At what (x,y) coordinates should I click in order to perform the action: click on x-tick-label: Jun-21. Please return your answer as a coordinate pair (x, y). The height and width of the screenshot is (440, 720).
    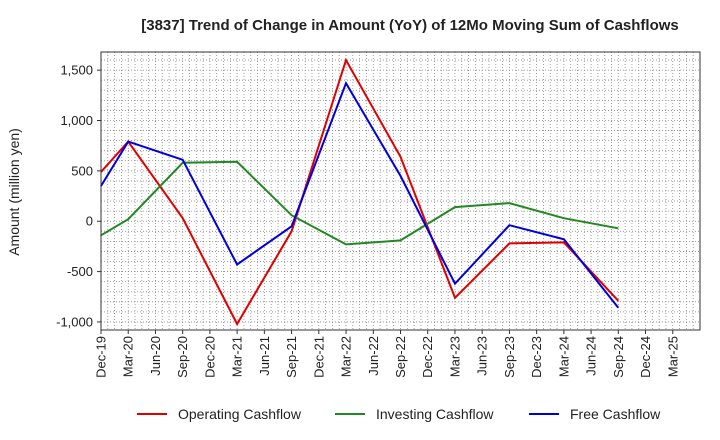
    Looking at the image, I should click on (264, 356).